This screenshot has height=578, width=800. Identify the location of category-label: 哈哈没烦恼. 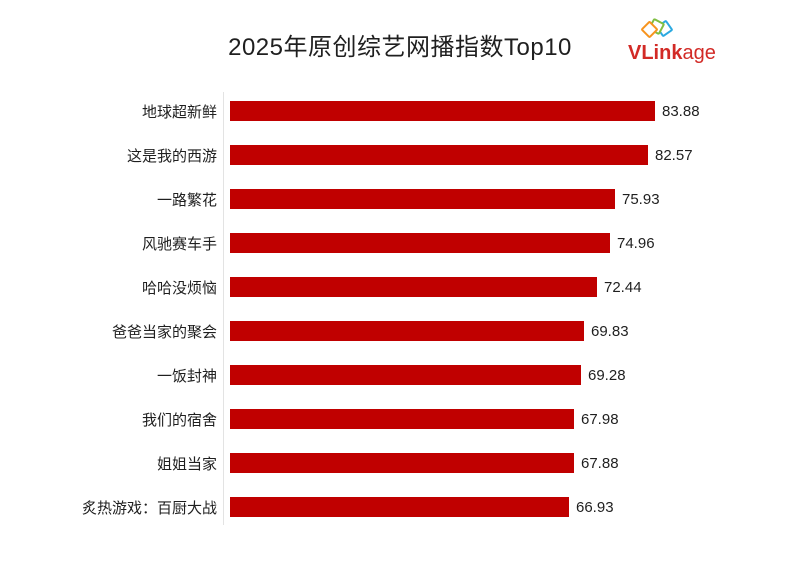
(179, 288).